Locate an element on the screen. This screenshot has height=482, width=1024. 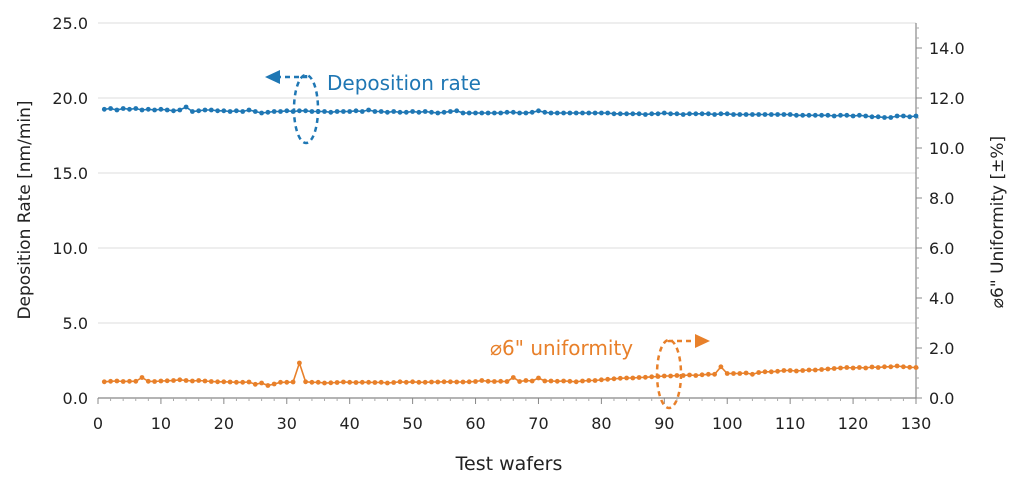
x-tick-label: 90 is located at coordinates (664, 423).